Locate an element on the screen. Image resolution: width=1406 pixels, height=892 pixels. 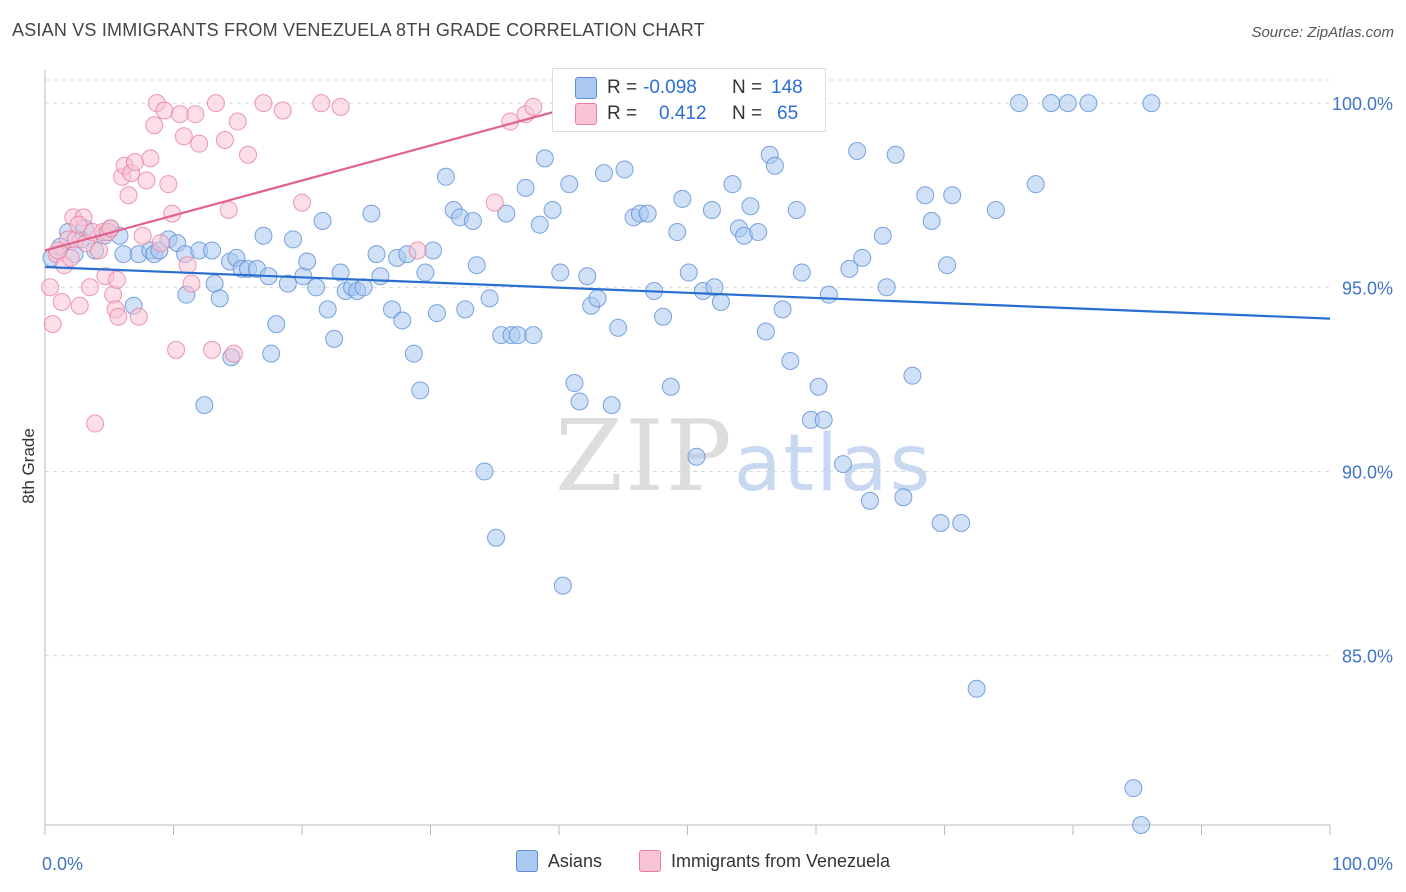
x-tick-label: 100.0% is located at coordinates (1362, 864).